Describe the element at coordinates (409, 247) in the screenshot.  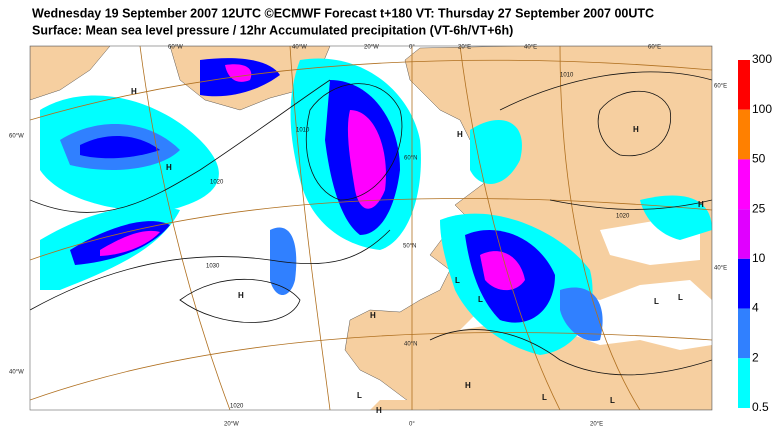
I see `graticule-label: 50°N` at that location.